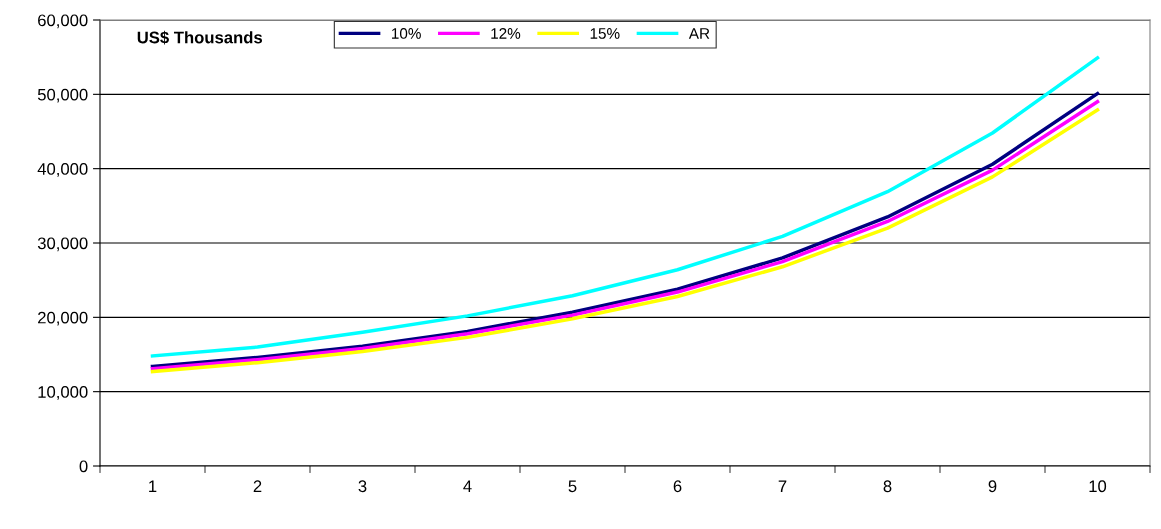 Image resolution: width=1161 pixels, height=529 pixels. What do you see at coordinates (62, 244) in the screenshot?
I see `y-tick-label: 30,000` at bounding box center [62, 244].